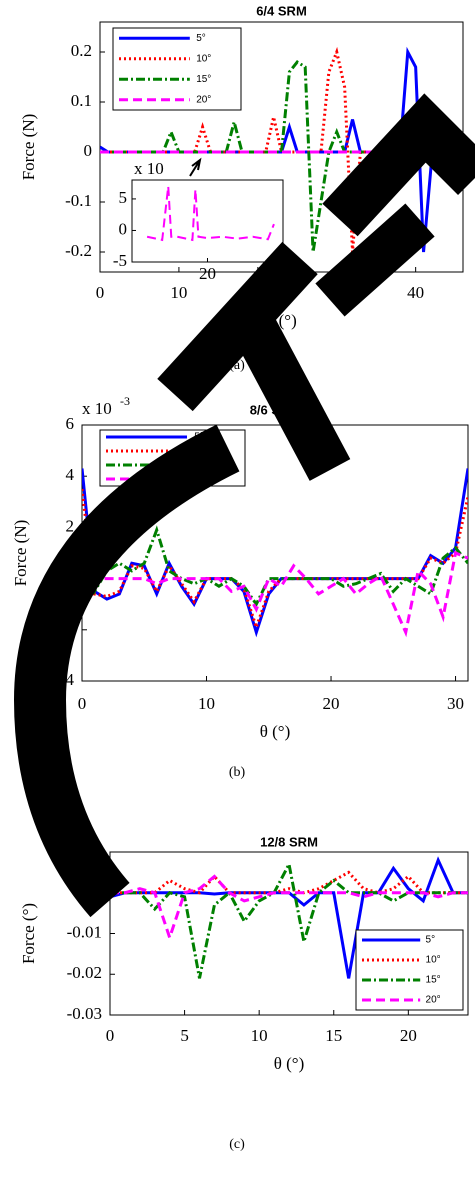  What do you see at coordinates (281, 10) in the screenshot?
I see `chart-title: 6/4 SRM` at bounding box center [281, 10].